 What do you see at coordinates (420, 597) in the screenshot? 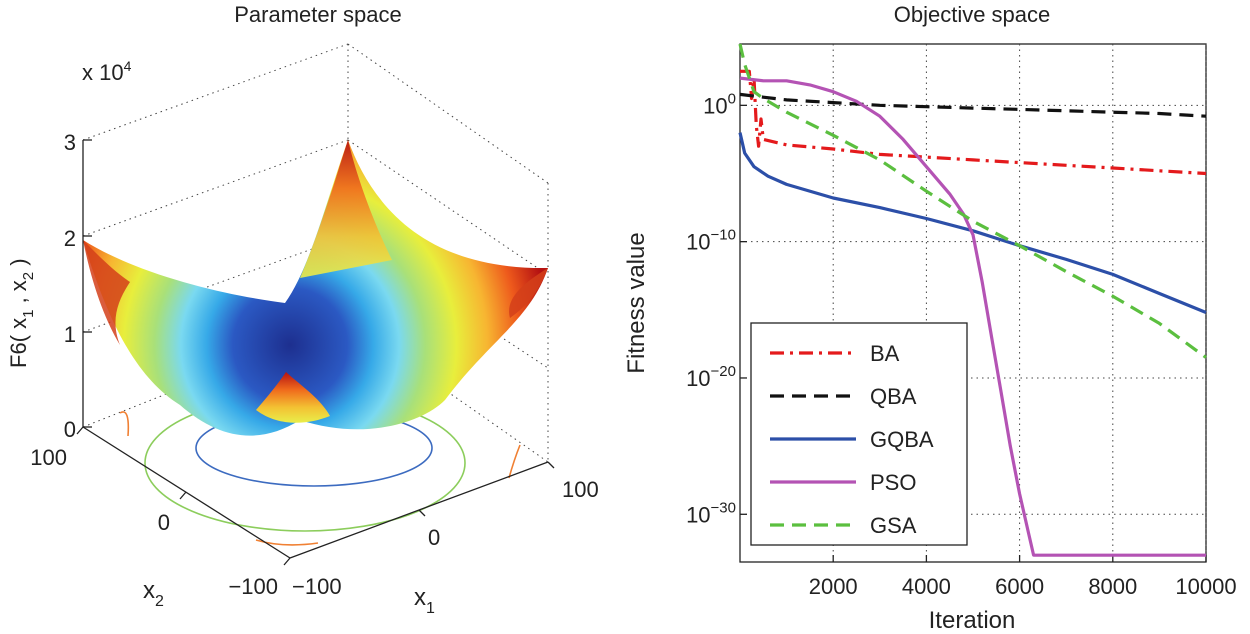
I see `x1-axis-label-main: x` at bounding box center [420, 597].